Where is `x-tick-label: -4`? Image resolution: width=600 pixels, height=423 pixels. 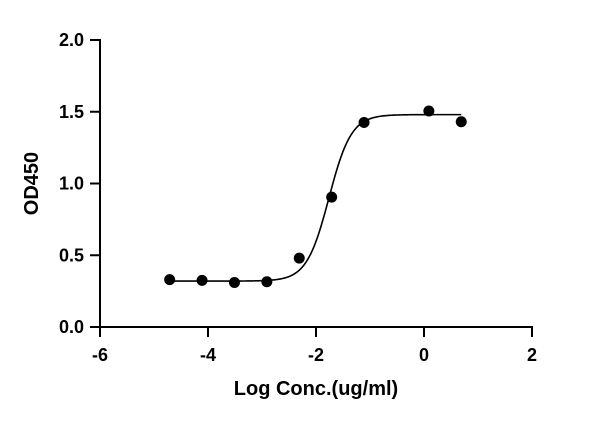
x-tick-label: -4 is located at coordinates (208, 355).